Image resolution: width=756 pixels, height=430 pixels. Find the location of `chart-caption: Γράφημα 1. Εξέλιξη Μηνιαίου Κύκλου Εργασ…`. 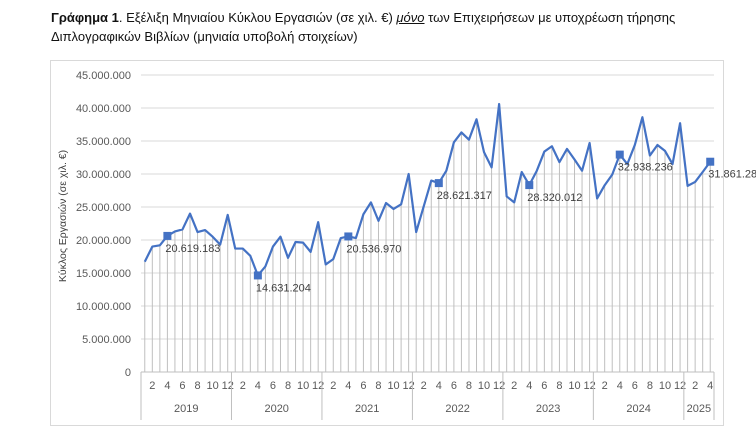

chart-caption: Γράφημα 1. Εξέλιξη Μηνιαίου Κύκλου Εργασ… is located at coordinates (396, 27).